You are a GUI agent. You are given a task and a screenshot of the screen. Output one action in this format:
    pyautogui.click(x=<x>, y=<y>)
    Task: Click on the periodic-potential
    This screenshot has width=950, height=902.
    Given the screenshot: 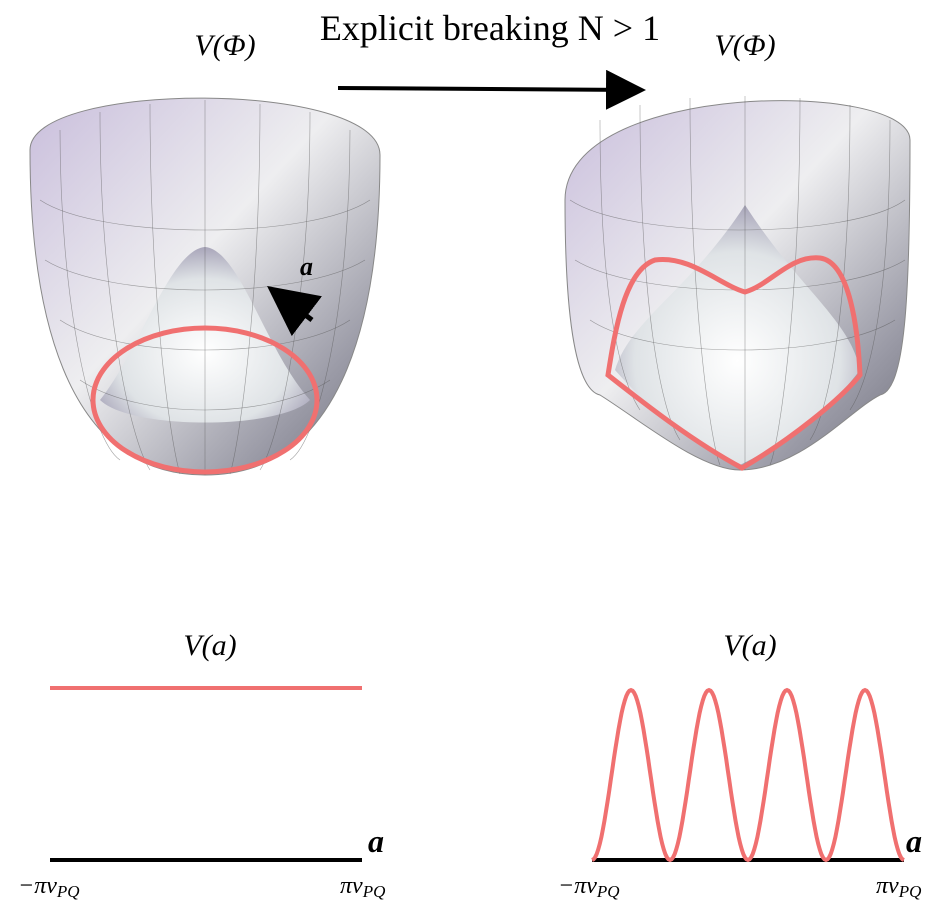 What is the action you would take?
    pyautogui.click(x=748, y=775)
    